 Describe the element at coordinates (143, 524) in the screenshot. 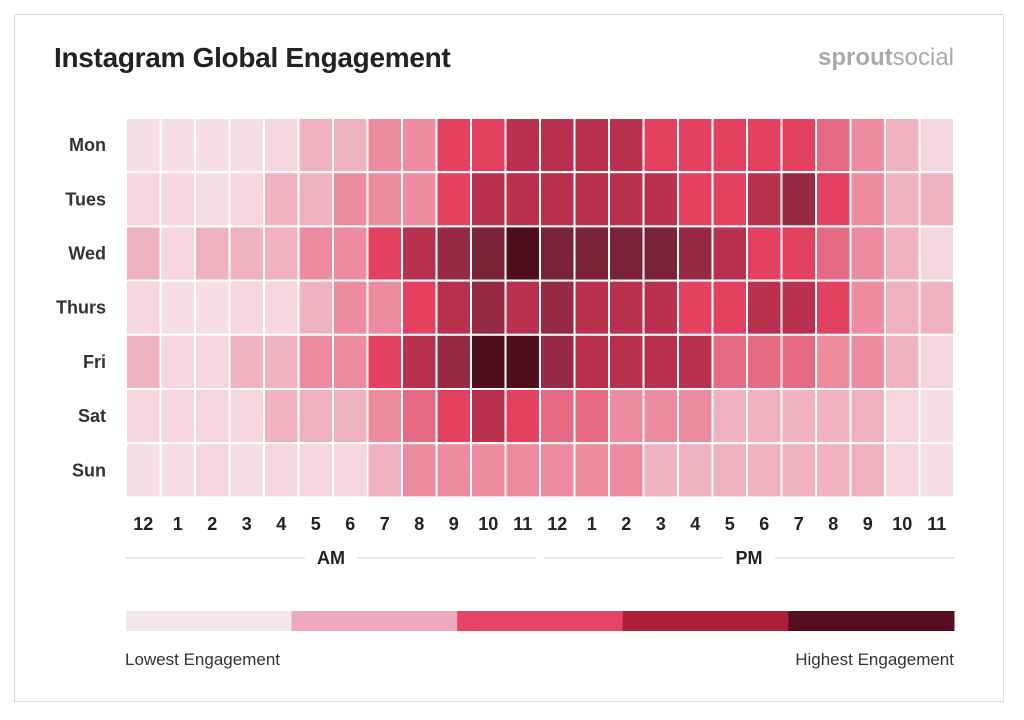

I see `hour-label-0: 12` at that location.